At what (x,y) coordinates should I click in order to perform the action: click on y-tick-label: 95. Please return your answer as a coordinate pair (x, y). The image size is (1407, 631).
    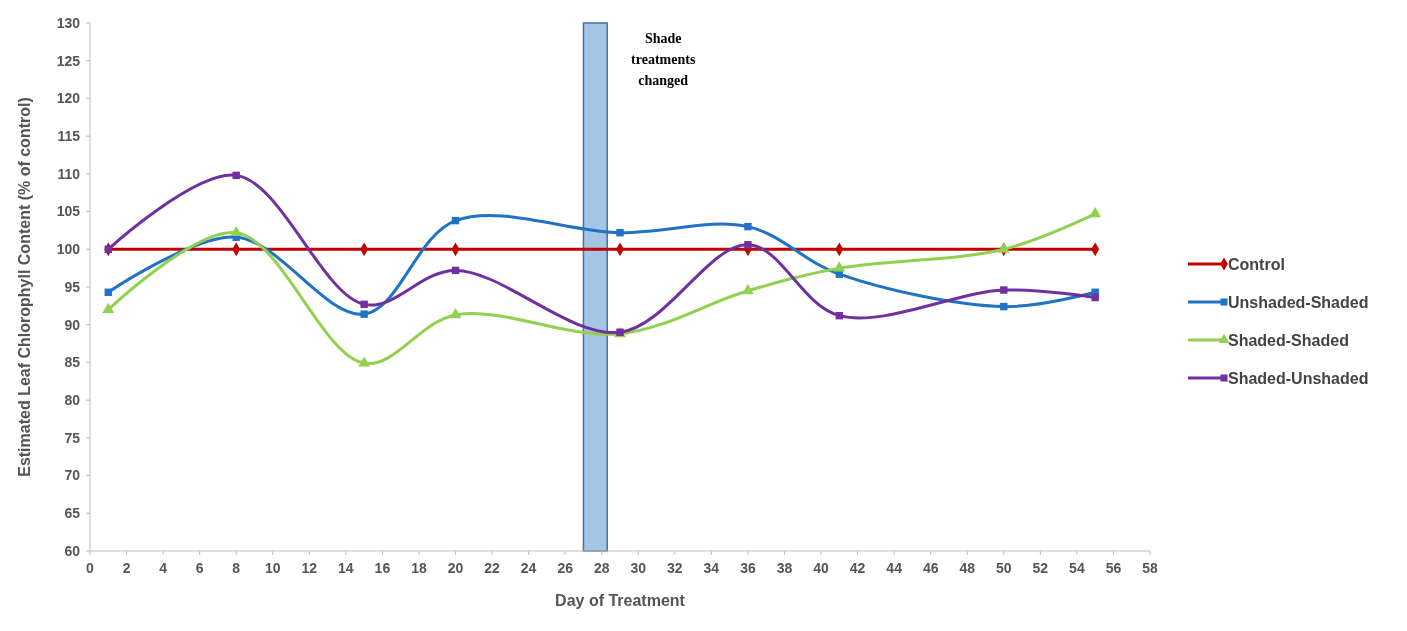
    Looking at the image, I should click on (72, 286).